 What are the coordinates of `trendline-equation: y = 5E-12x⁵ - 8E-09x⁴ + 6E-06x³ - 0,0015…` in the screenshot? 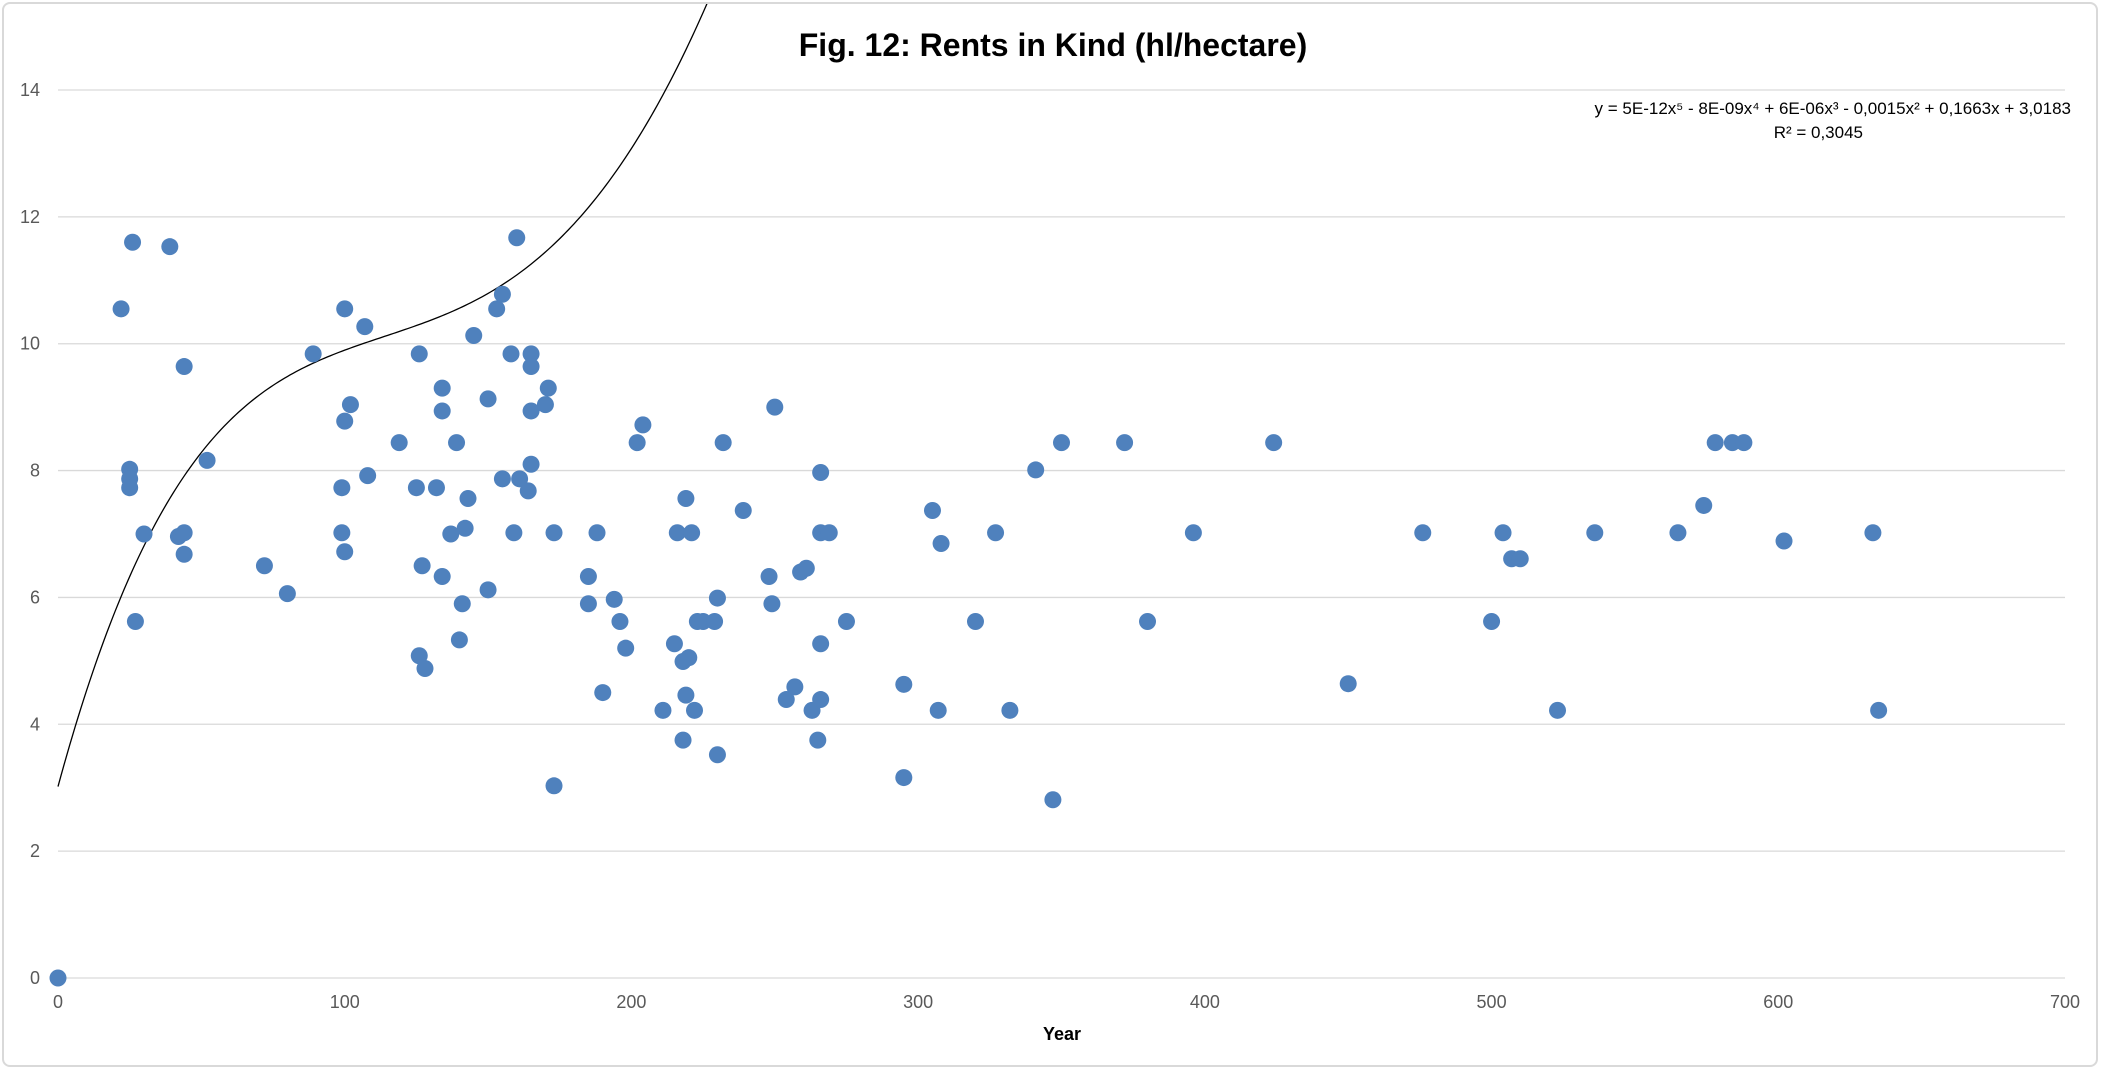 It's located at (1833, 108).